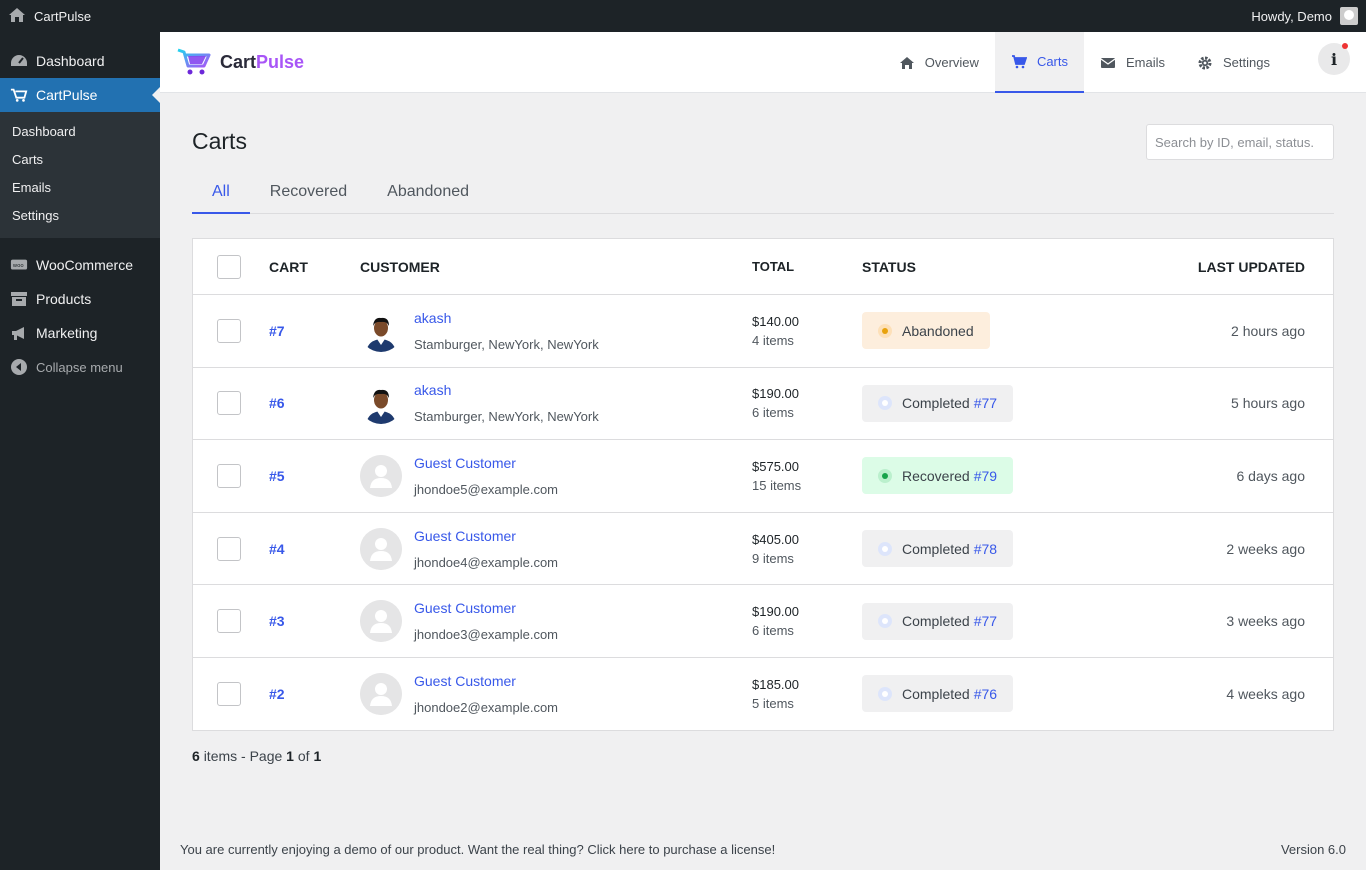  What do you see at coordinates (486, 707) in the screenshot?
I see `customer-detail: jhondoe2@example.com` at bounding box center [486, 707].